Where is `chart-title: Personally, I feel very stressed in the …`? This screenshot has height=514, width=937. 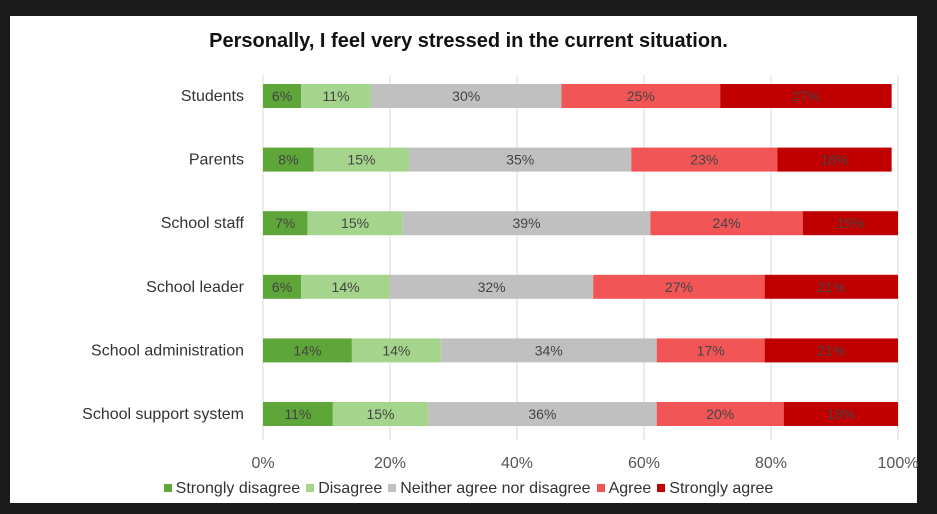 chart-title: Personally, I feel very stressed in the … is located at coordinates (468, 41).